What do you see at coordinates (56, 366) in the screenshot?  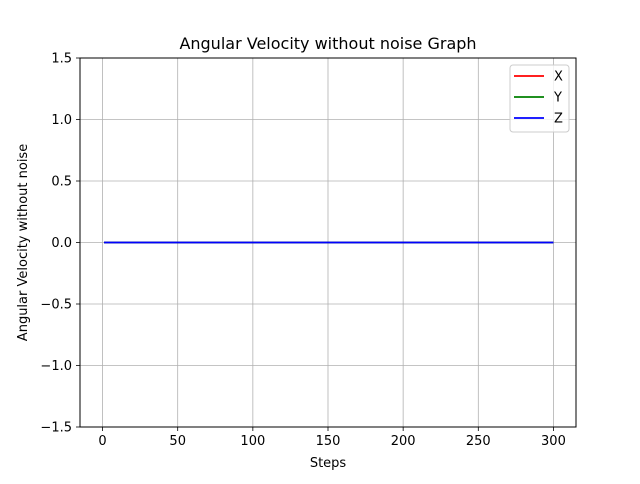 I see `y-tick-label: −1.0` at bounding box center [56, 366].